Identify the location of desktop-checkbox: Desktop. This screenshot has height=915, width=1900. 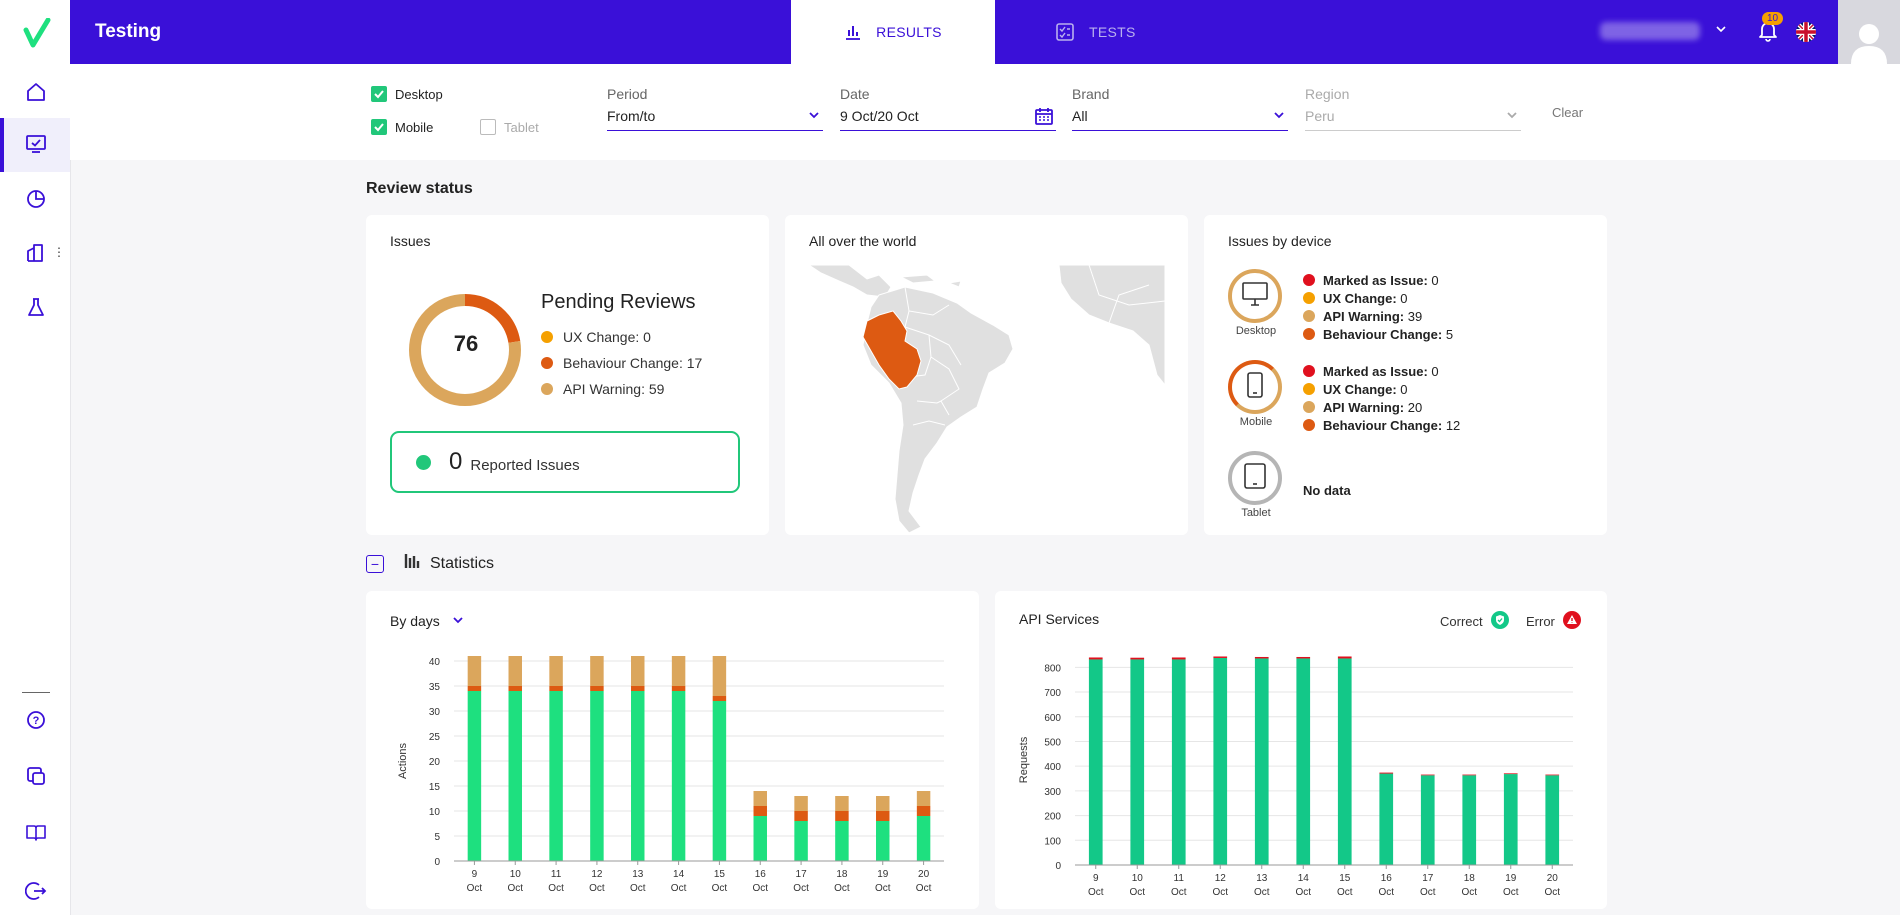
(407, 94).